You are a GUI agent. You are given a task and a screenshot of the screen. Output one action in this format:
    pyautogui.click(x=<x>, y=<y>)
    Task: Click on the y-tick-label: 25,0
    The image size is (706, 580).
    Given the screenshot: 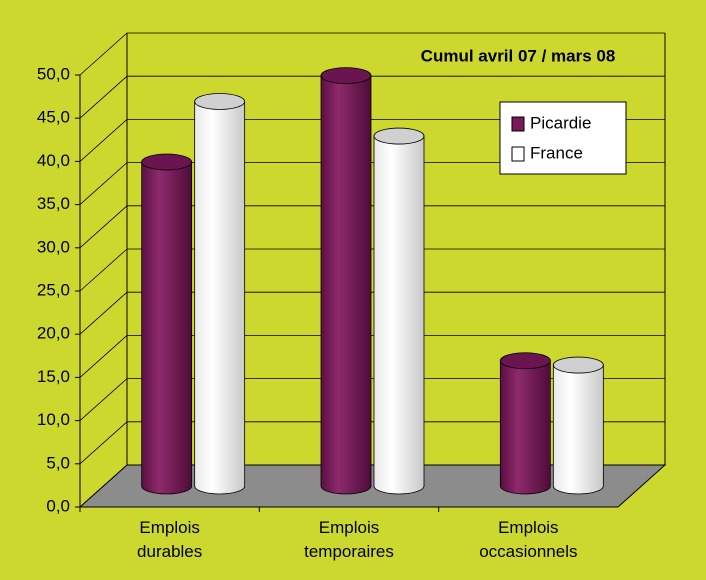 What is the action you would take?
    pyautogui.click(x=53, y=289)
    